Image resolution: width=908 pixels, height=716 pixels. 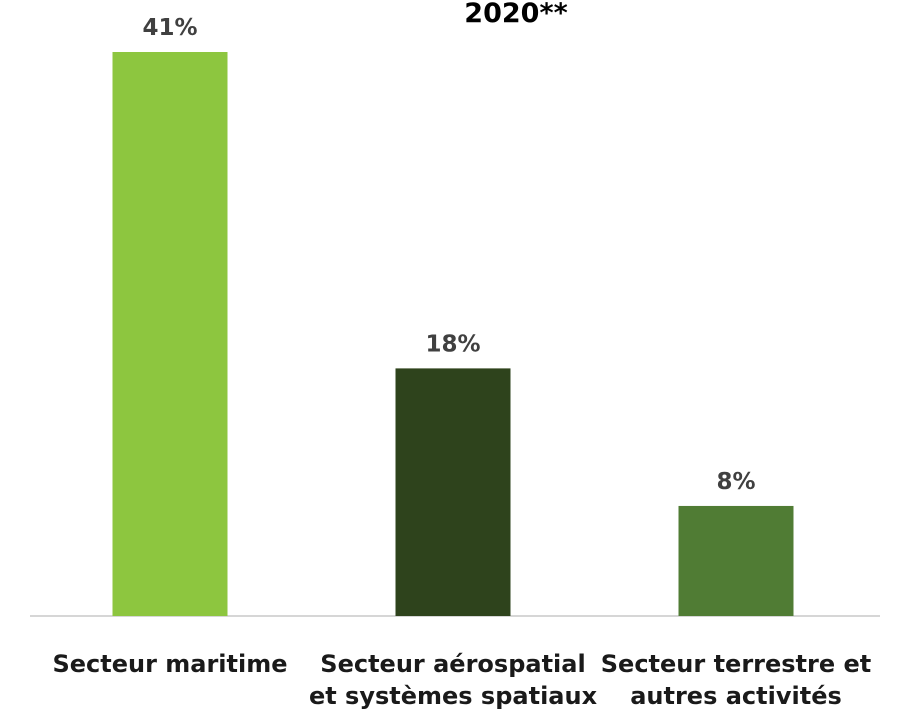 What do you see at coordinates (735, 482) in the screenshot?
I see `value-label: 8%` at bounding box center [735, 482].